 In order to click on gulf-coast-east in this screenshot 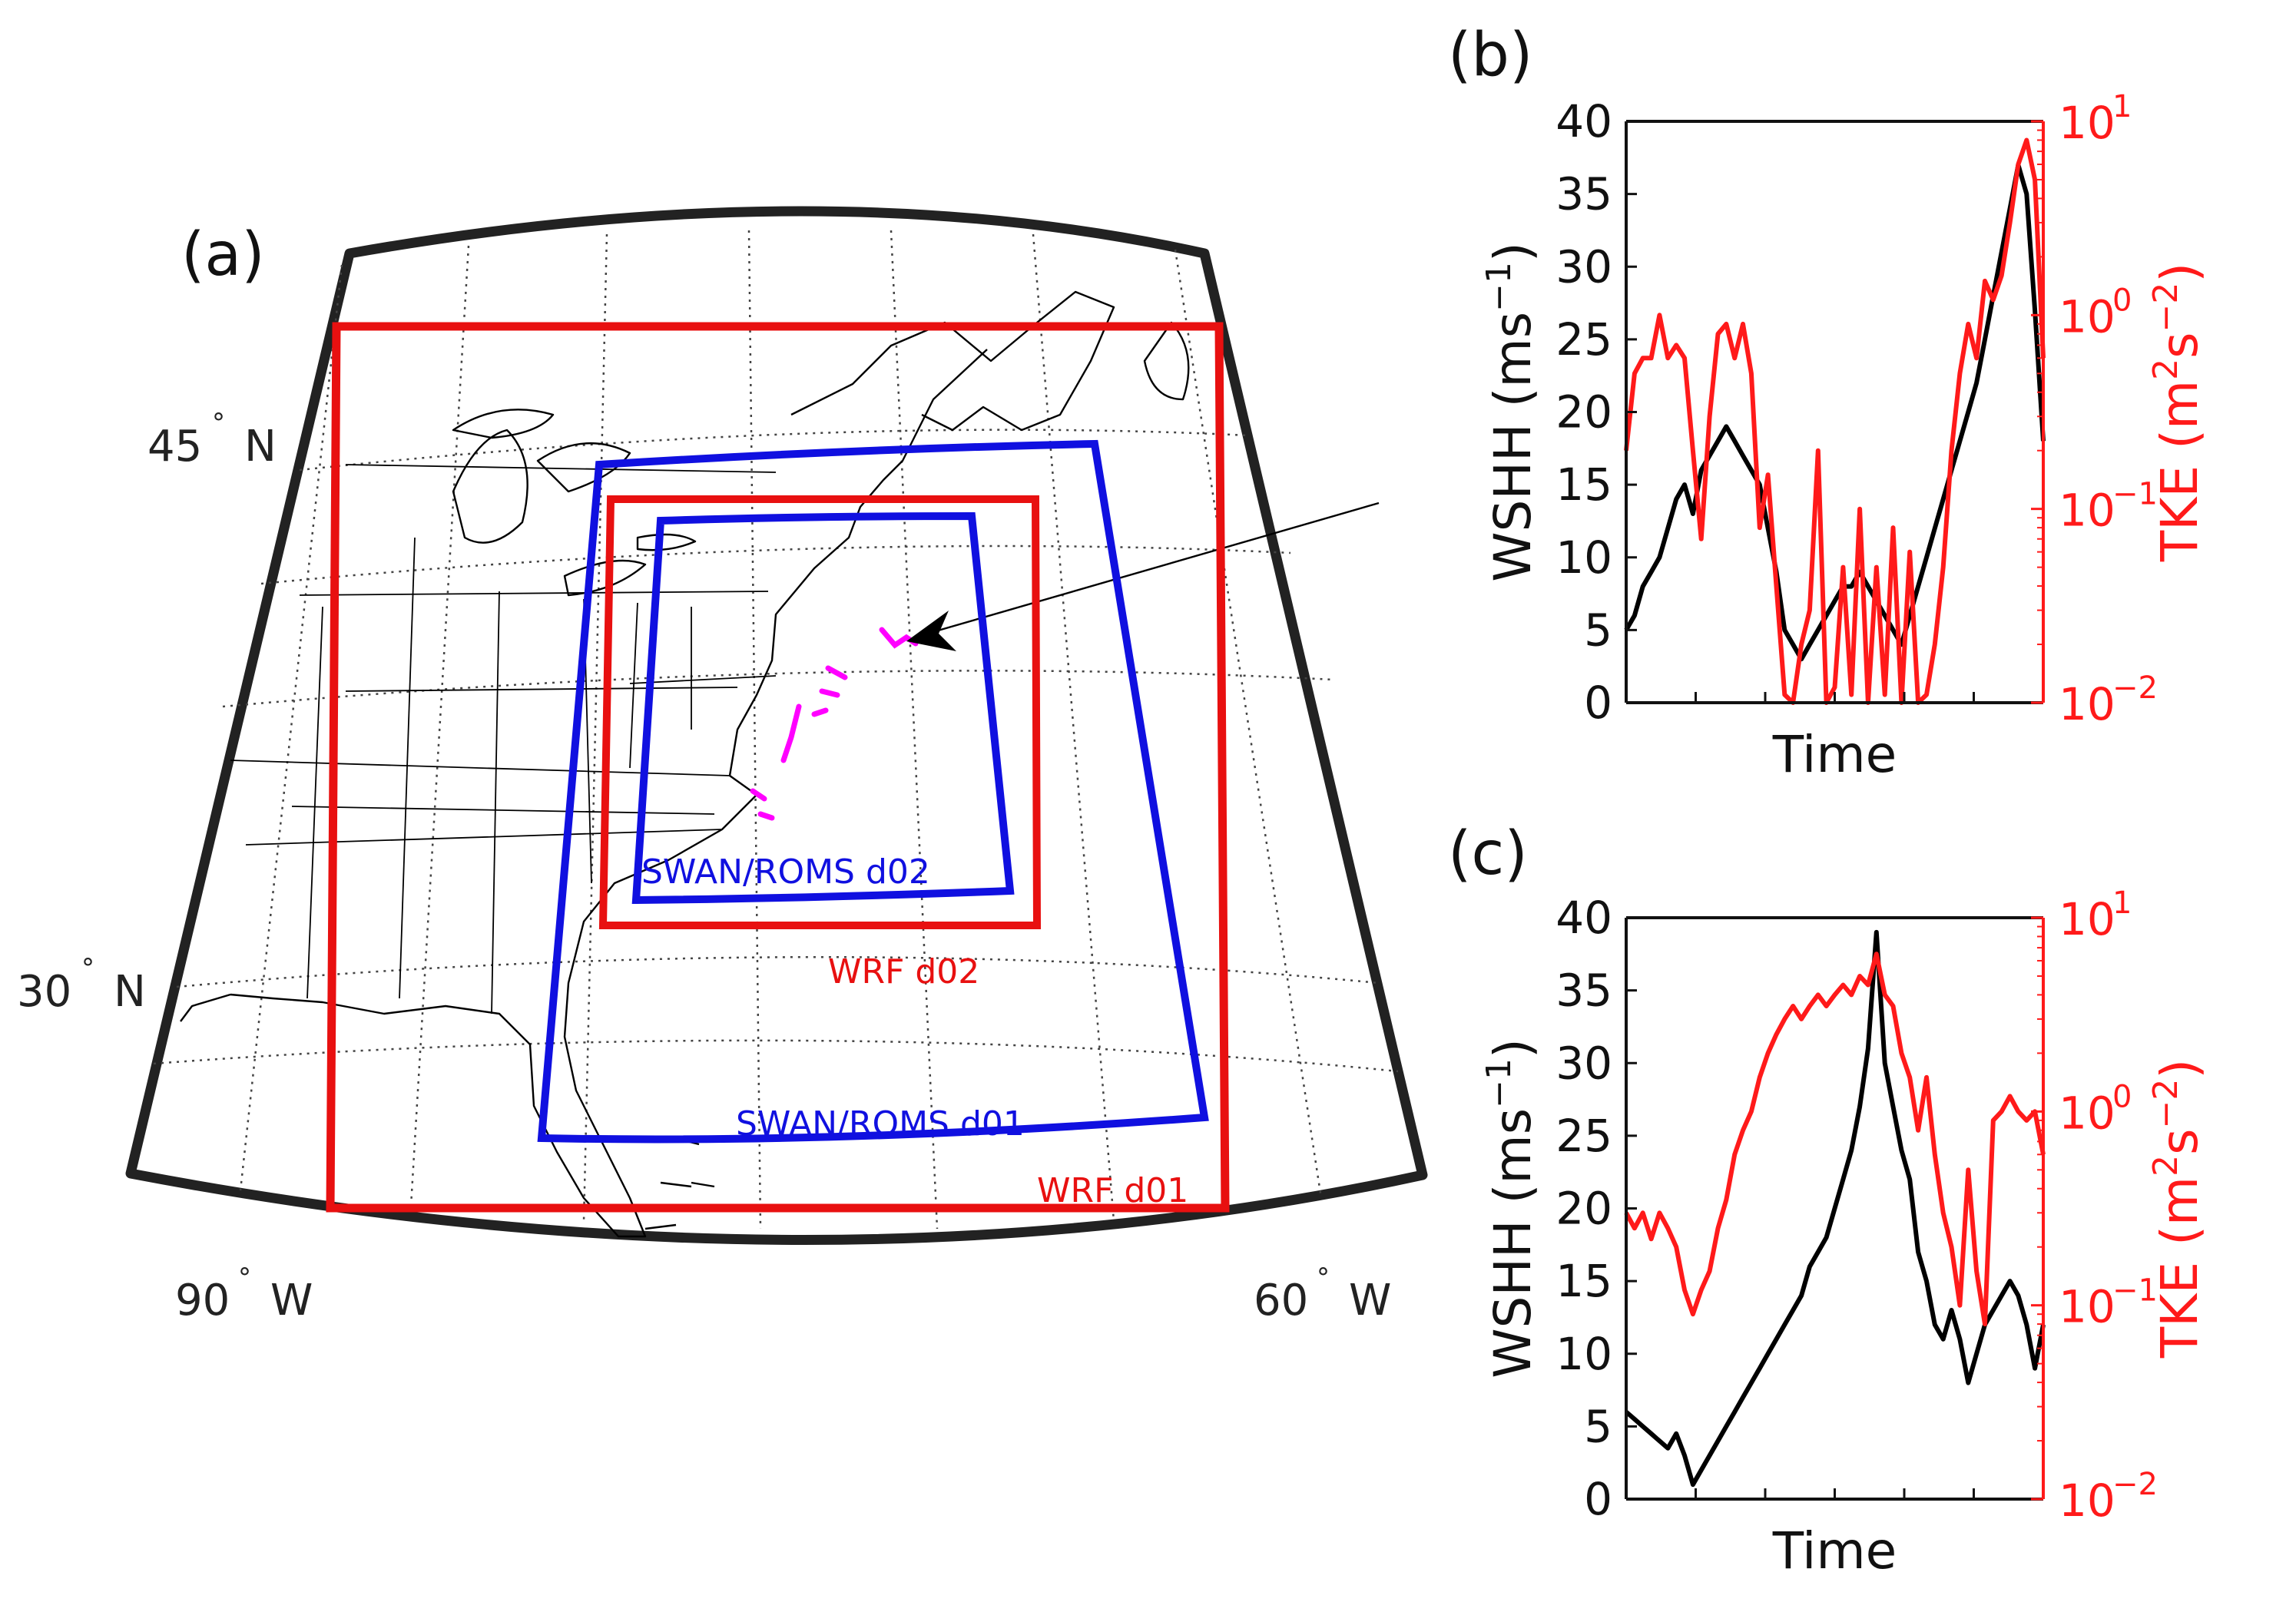, I will do `click(205, 1008)`.